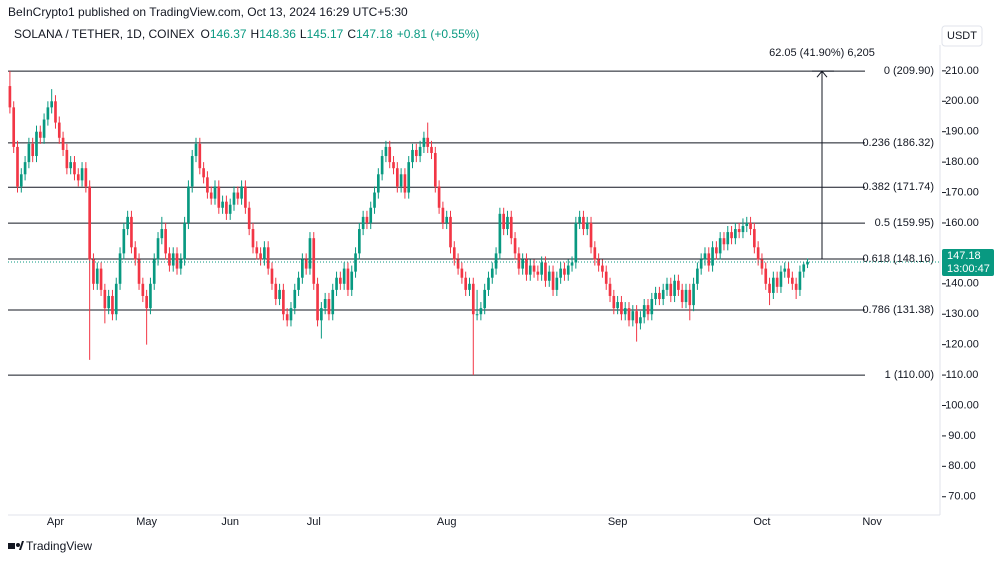  Describe the element at coordinates (968, 269) in the screenshot. I see `countdown: 13:00:47` at that location.